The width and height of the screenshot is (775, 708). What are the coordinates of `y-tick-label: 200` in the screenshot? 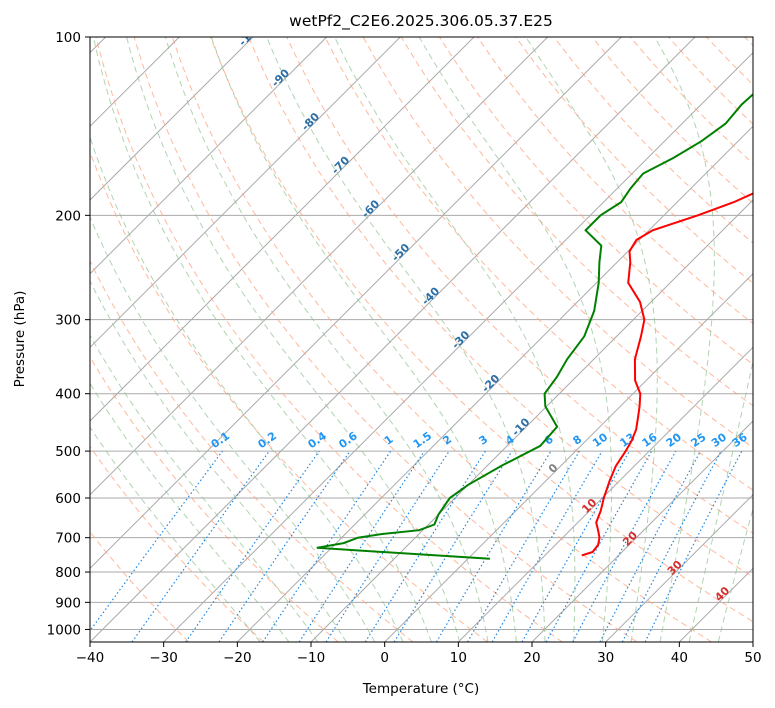 It's located at (68, 216).